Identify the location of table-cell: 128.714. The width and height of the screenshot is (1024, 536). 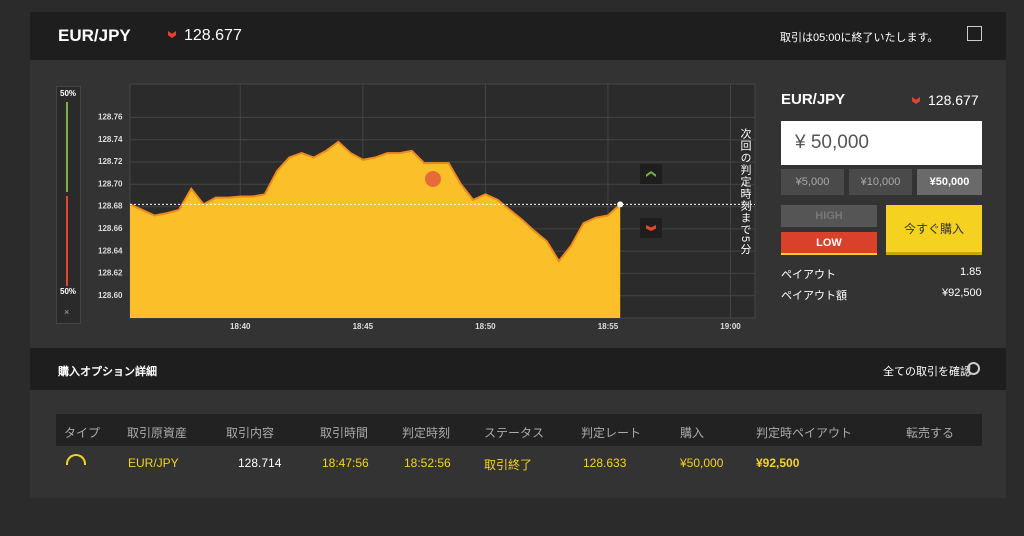
(260, 463).